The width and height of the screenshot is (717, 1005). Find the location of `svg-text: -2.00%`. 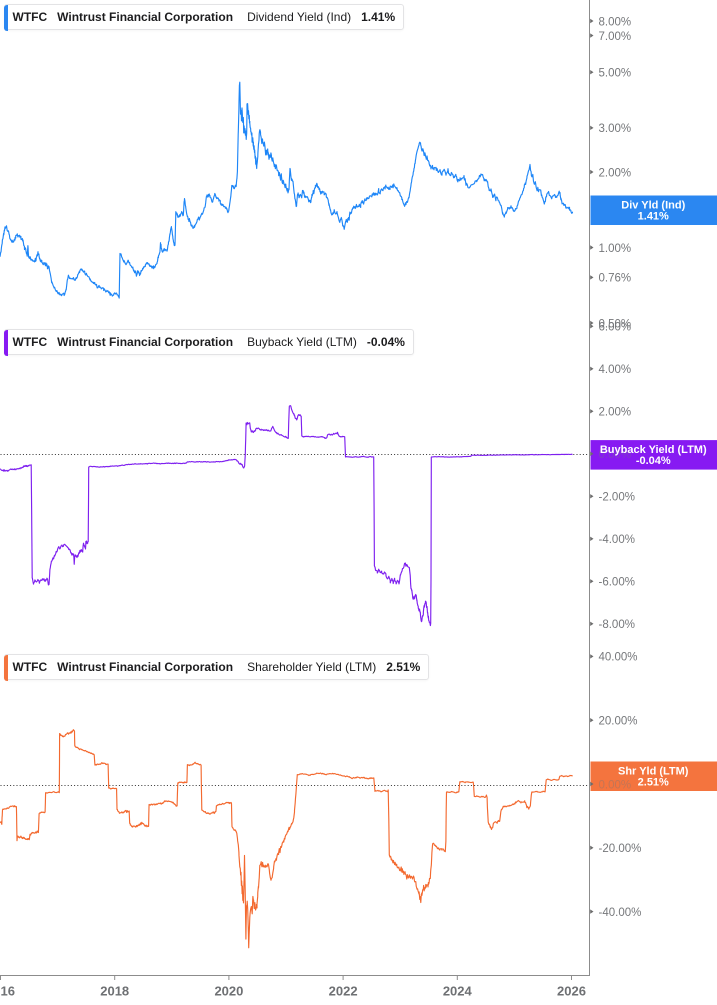

svg-text: -2.00% is located at coordinates (617, 498).